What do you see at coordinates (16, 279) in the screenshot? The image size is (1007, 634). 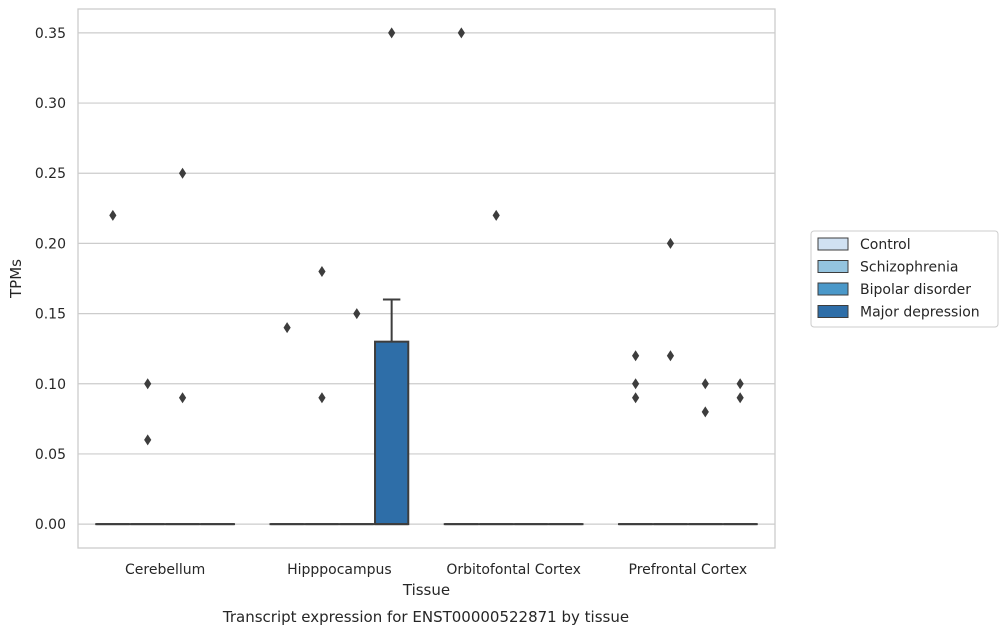 I see `y-axis-label: TPMs` at bounding box center [16, 279].